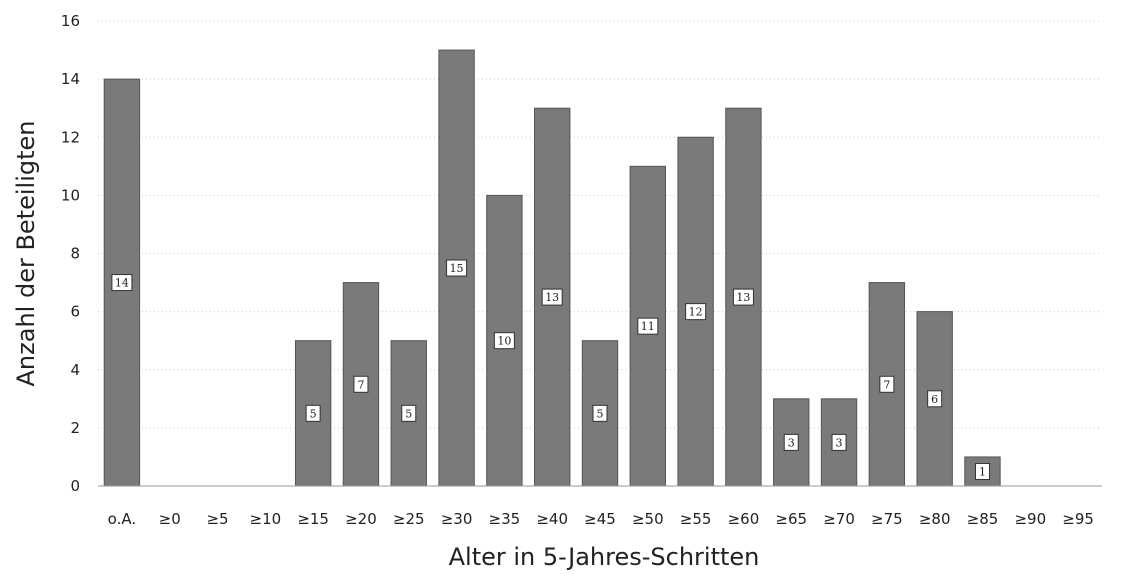 Image resolution: width=1121 pixels, height=576 pixels. I want to click on x-tick-label: ≥65, so click(791, 519).